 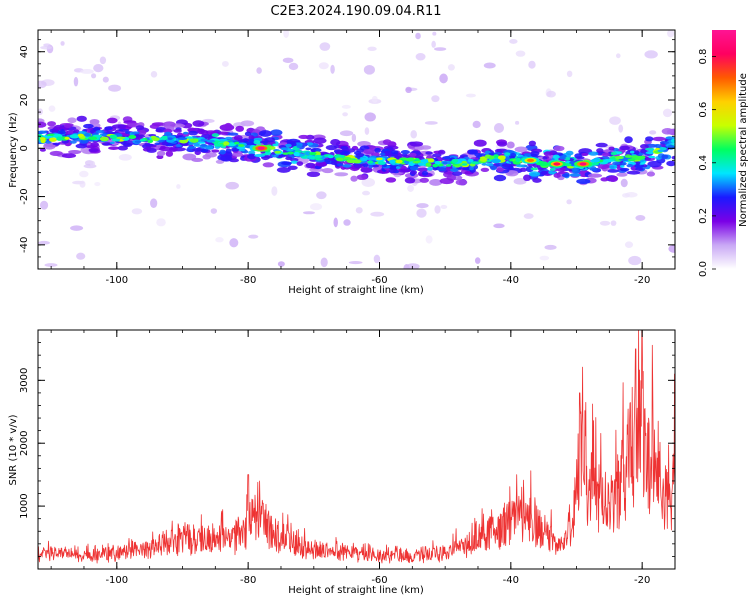 What do you see at coordinates (24, 148) in the screenshot?
I see `y-tick-label: 0` at bounding box center [24, 148].